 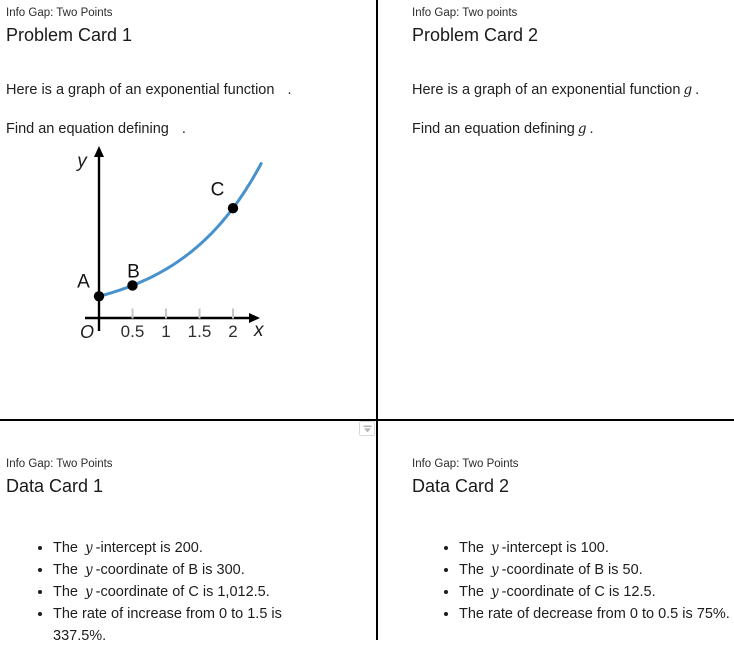 What do you see at coordinates (200, 331) in the screenshot?
I see `x-tick-label: 1.5` at bounding box center [200, 331].